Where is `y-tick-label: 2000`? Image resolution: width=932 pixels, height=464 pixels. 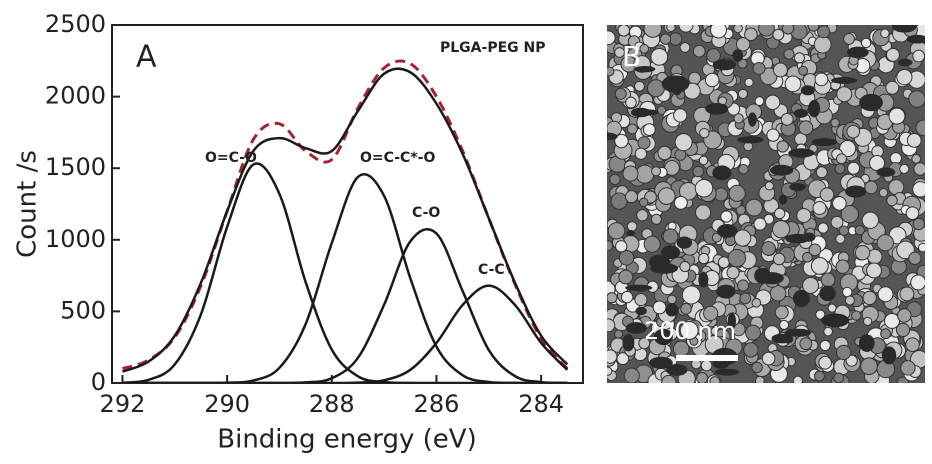 y-tick-label: 2000 is located at coordinates (75, 96).